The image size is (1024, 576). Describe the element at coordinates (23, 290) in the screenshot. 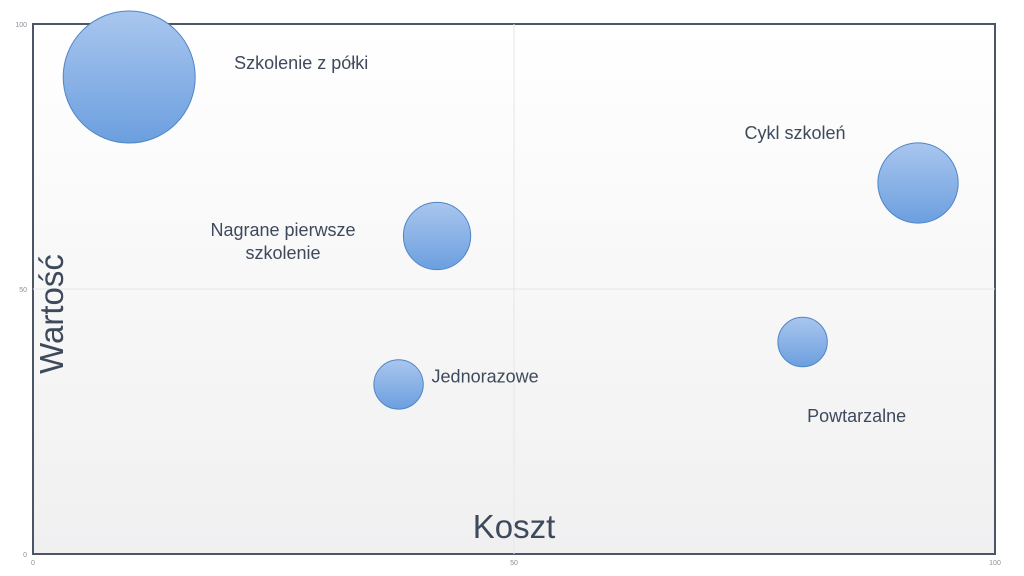

I see `y-tick-label: 50` at that location.